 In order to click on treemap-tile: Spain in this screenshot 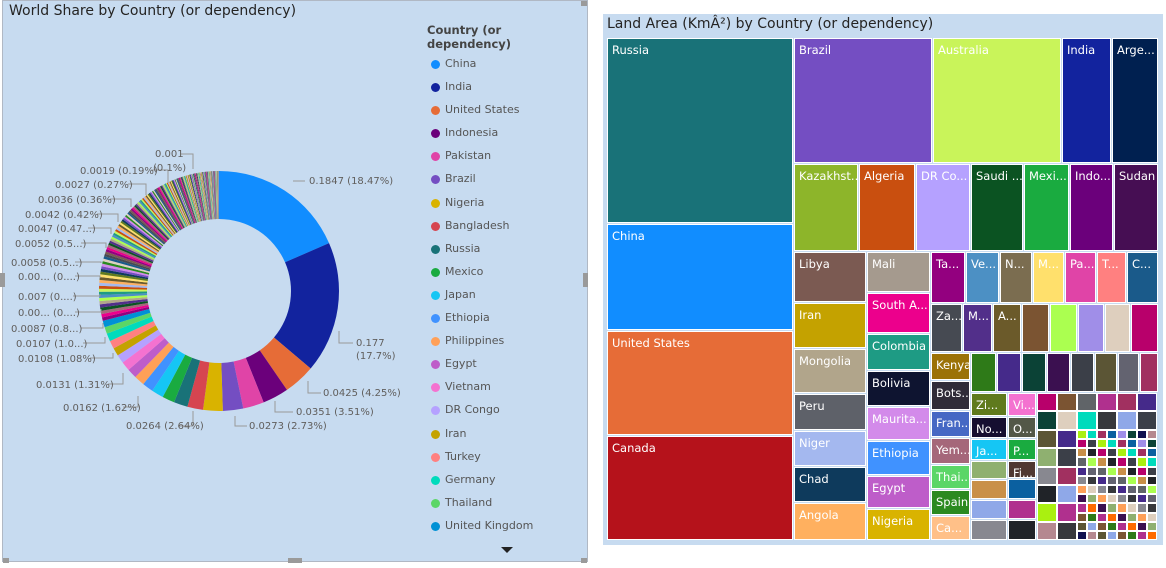, I will do `click(950, 502)`.